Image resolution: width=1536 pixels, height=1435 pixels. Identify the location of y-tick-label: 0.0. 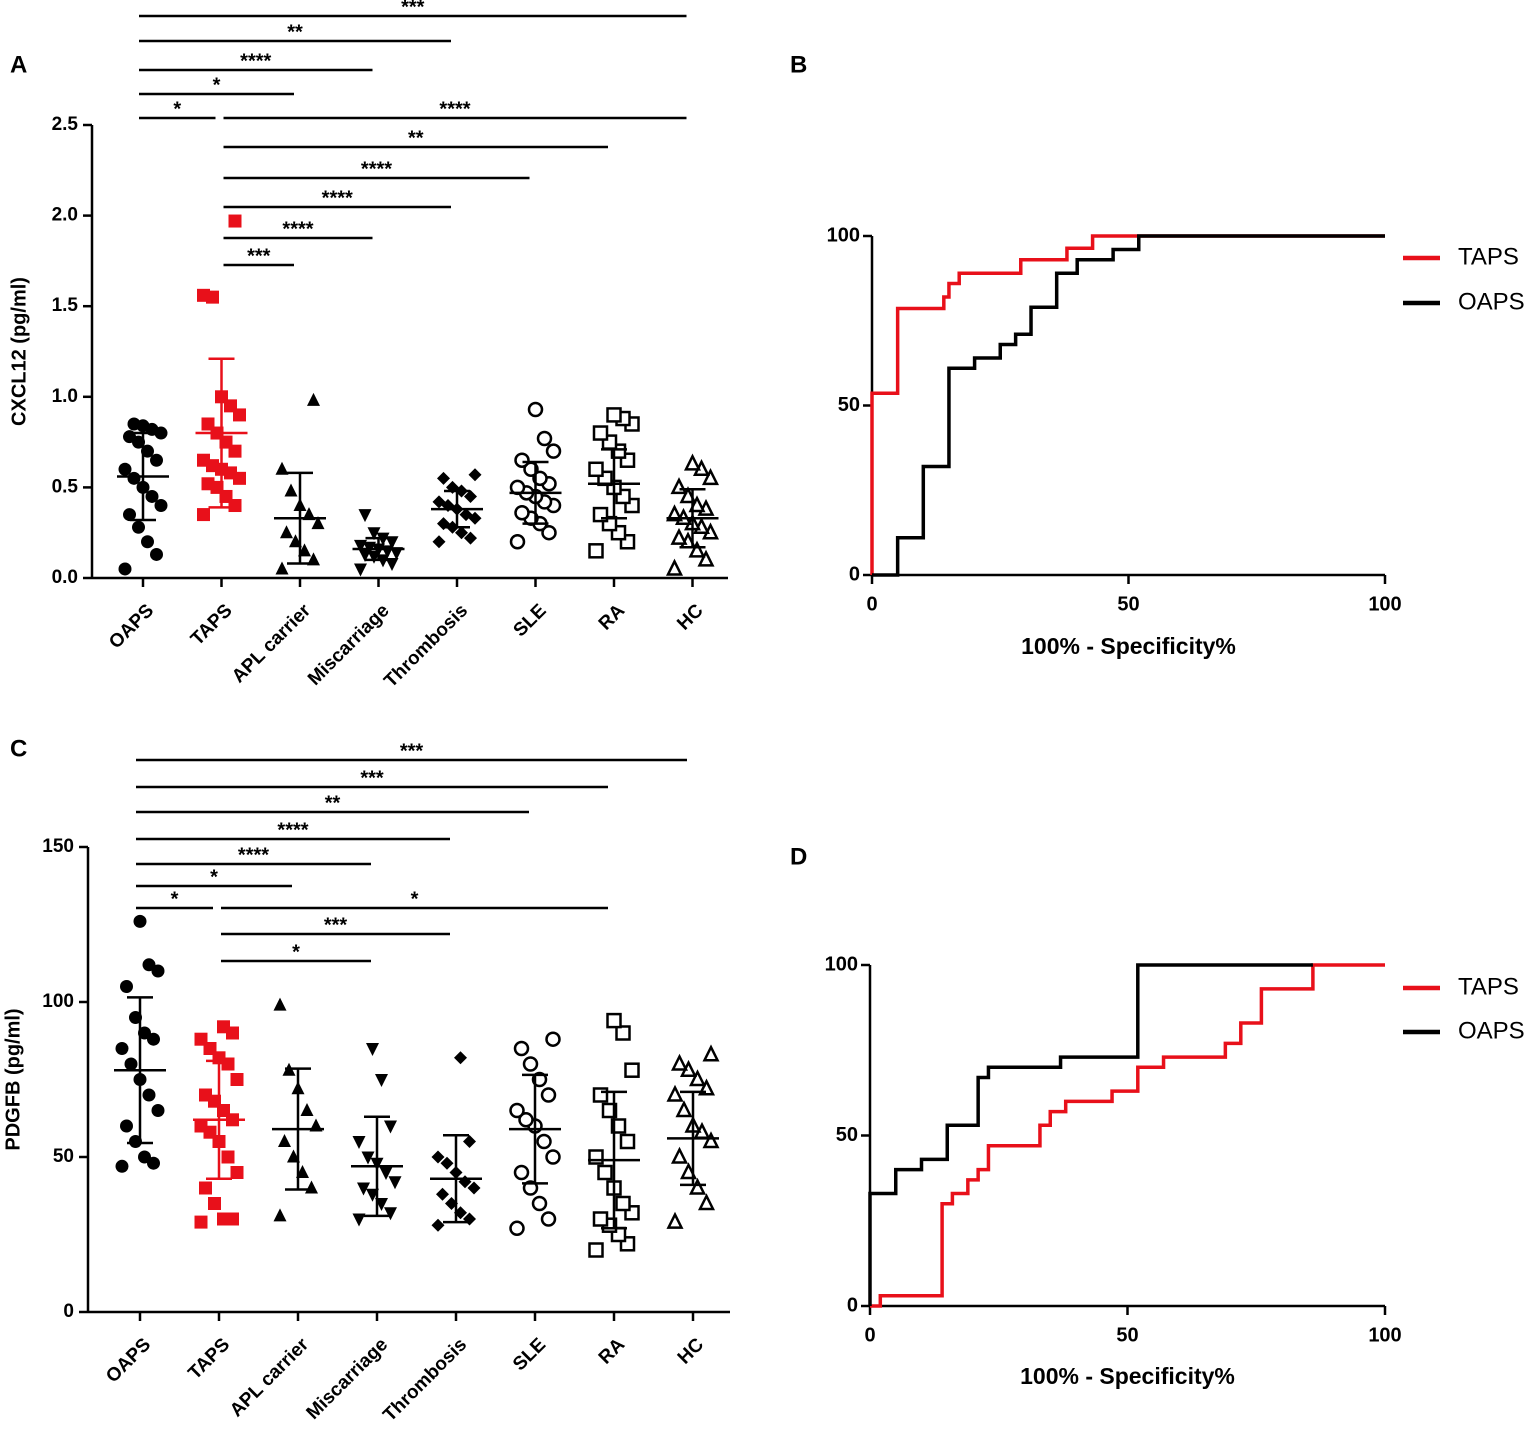
(65, 577).